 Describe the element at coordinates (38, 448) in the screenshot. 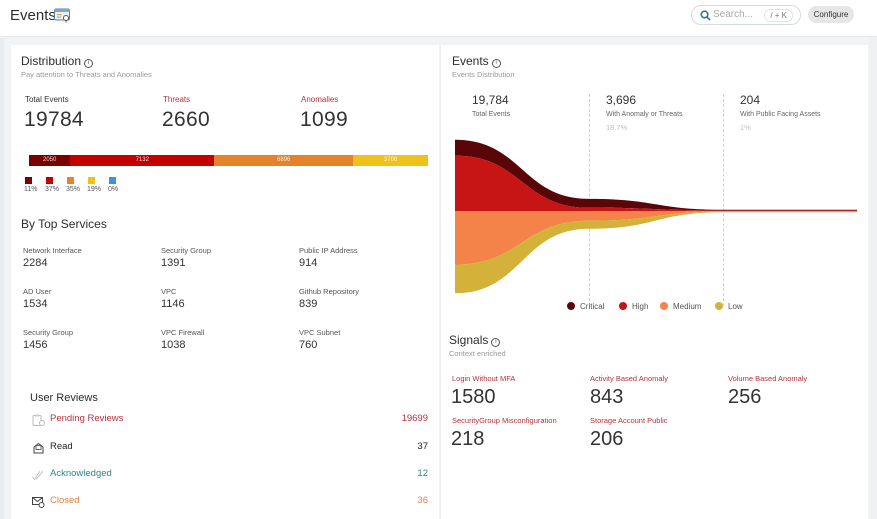

I see `open-envelope-icon` at that location.